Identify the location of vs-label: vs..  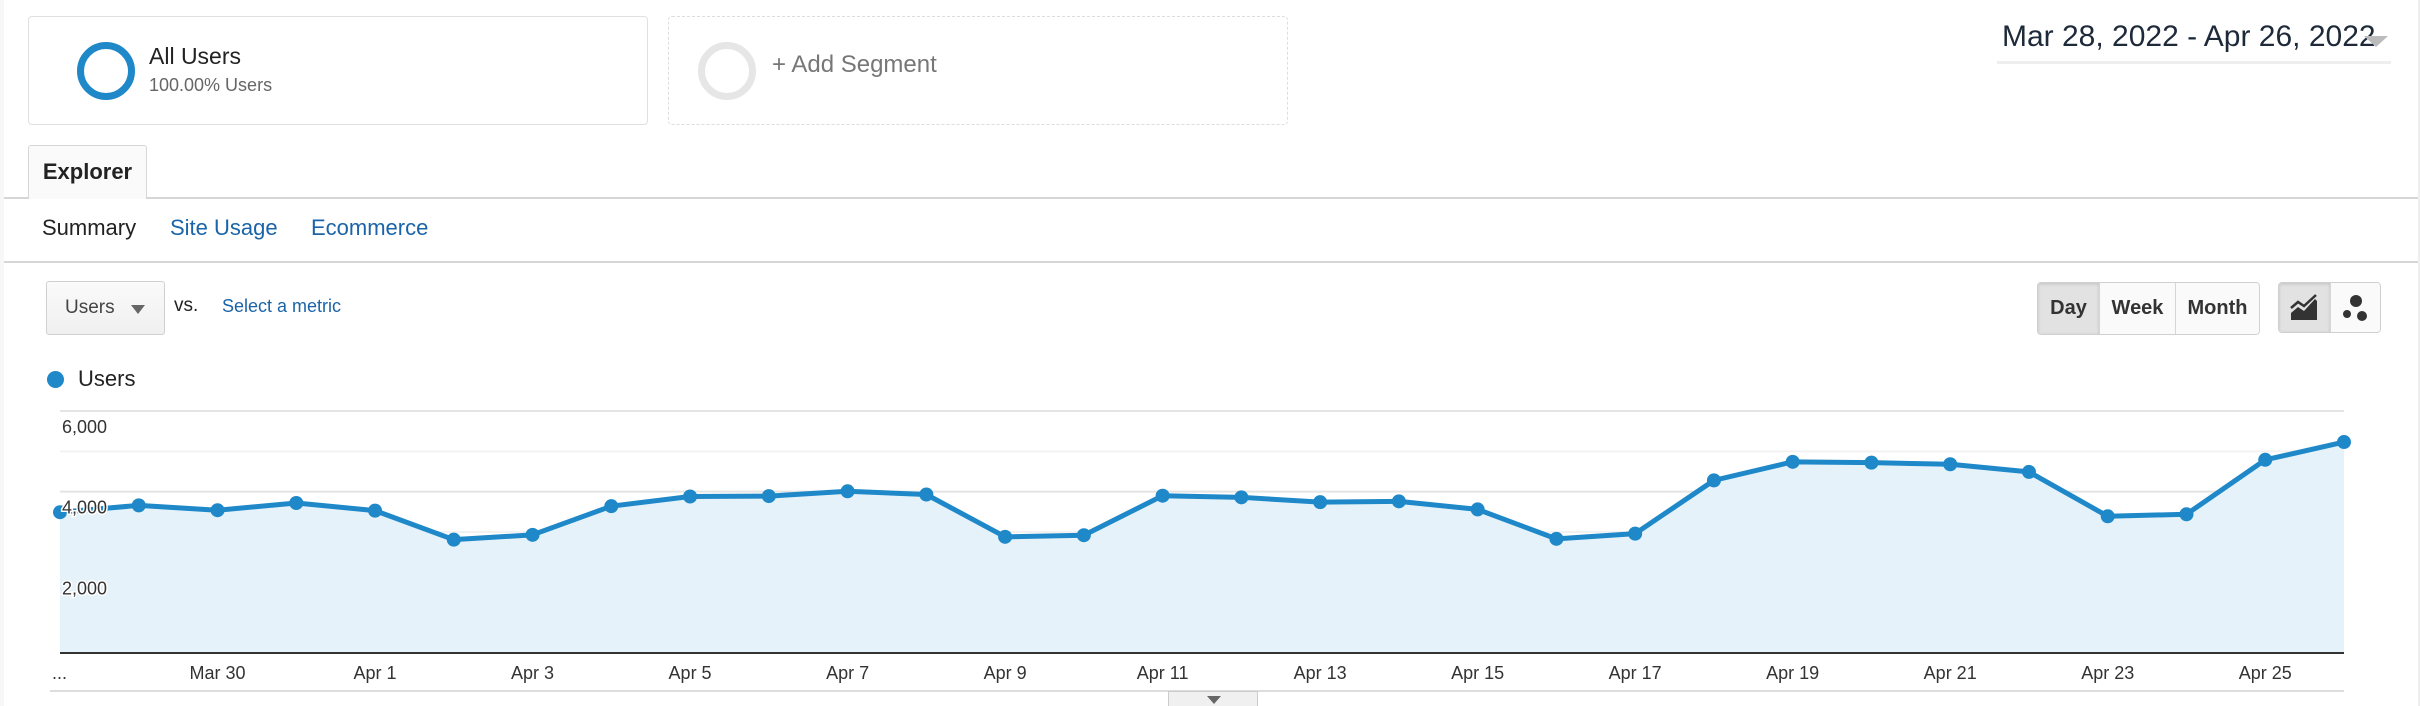
(186, 305).